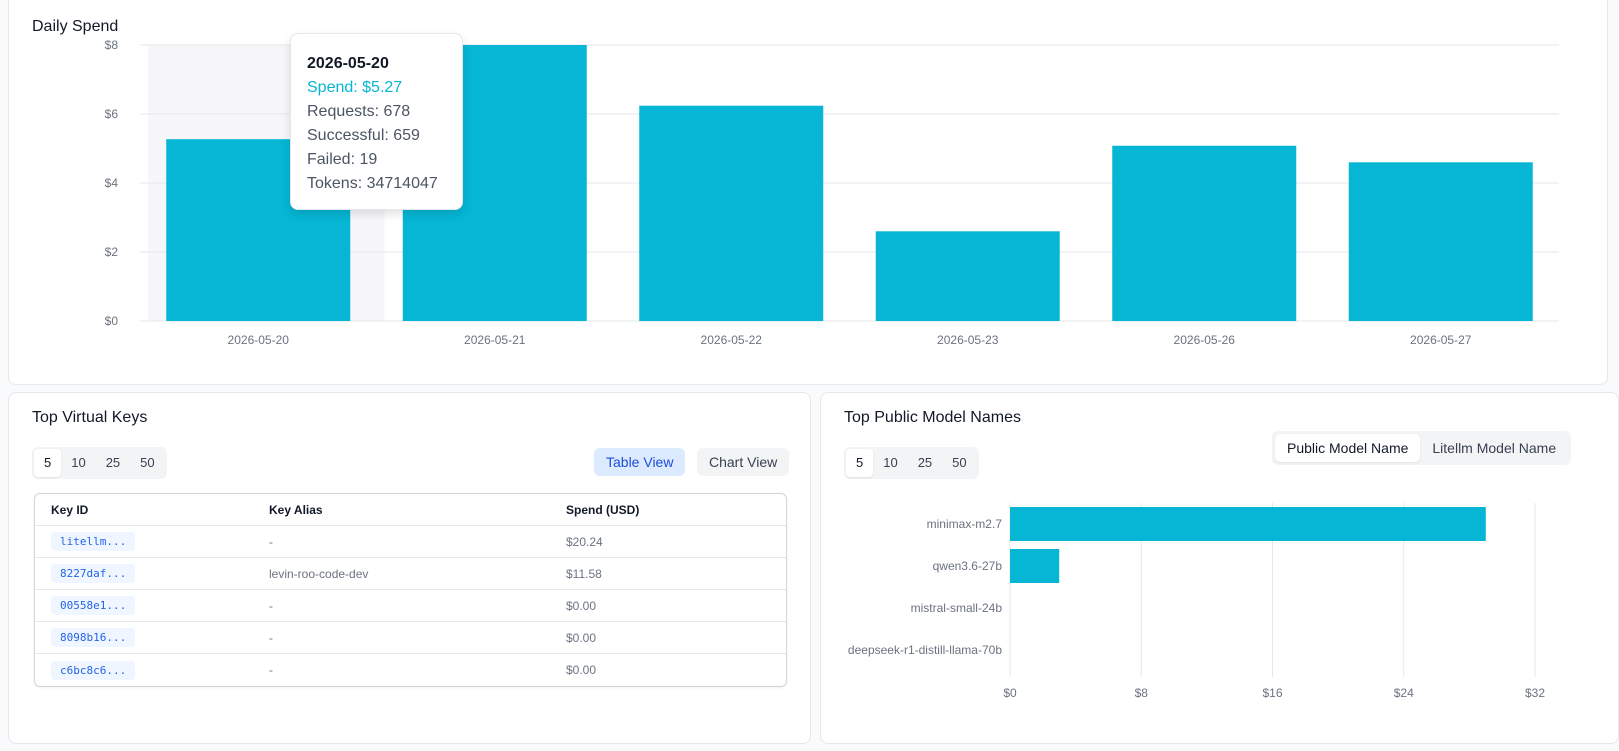 This screenshot has height=751, width=1619. Describe the element at coordinates (75, 26) in the screenshot. I see `daily-spend-title: Daily Spend` at that location.